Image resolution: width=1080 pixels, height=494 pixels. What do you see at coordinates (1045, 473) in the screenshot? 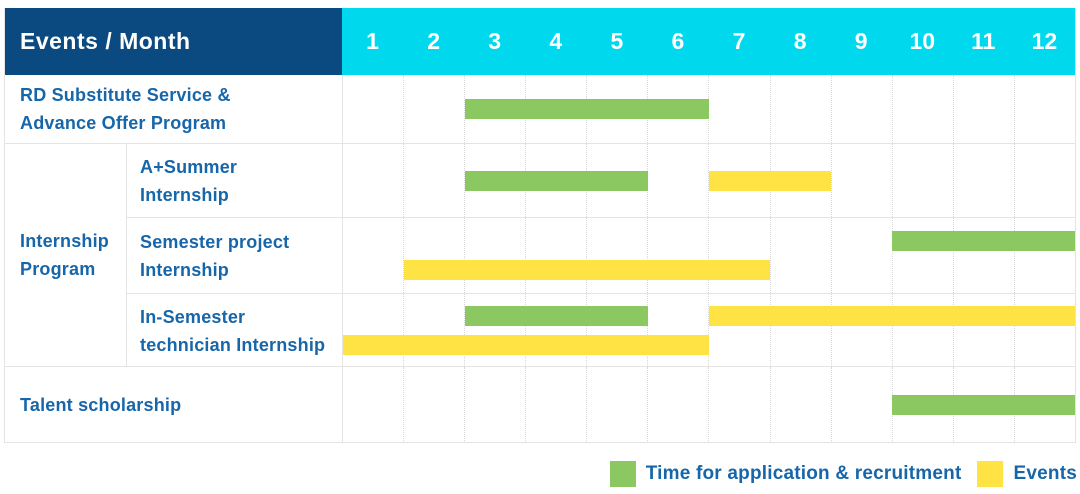
I see `legend-label: Events` at bounding box center [1045, 473].